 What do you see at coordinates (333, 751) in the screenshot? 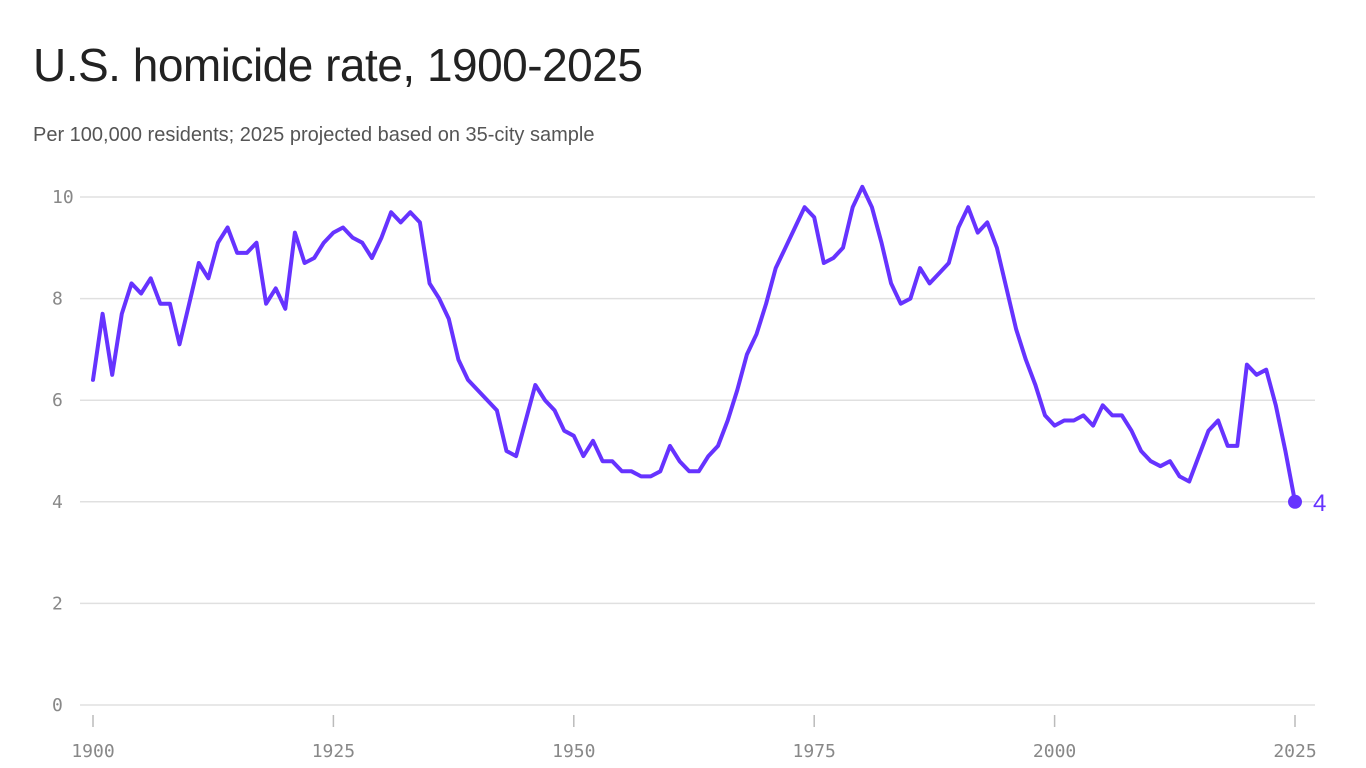
I see `x-tick-label: 1925` at bounding box center [333, 751].